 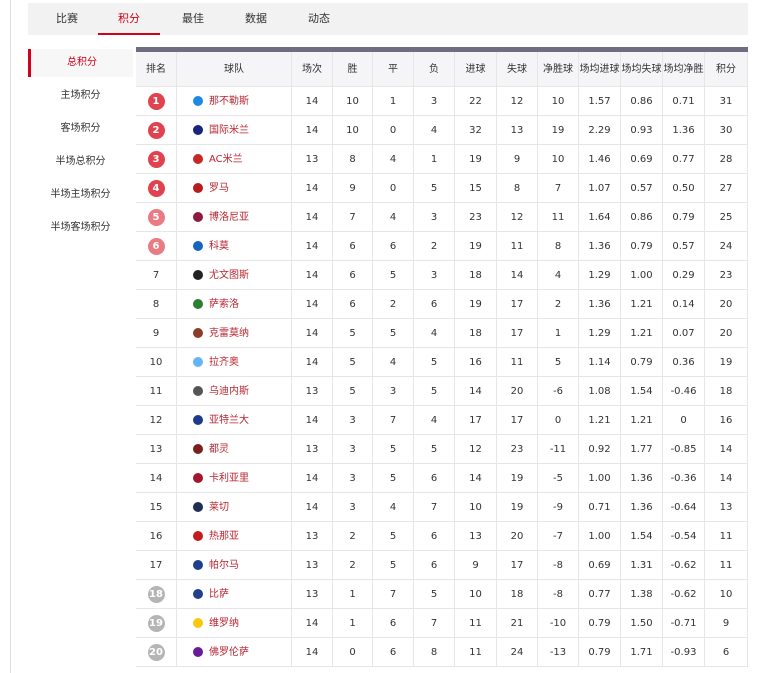 I want to click on rank-badge: 1, so click(x=156, y=101).